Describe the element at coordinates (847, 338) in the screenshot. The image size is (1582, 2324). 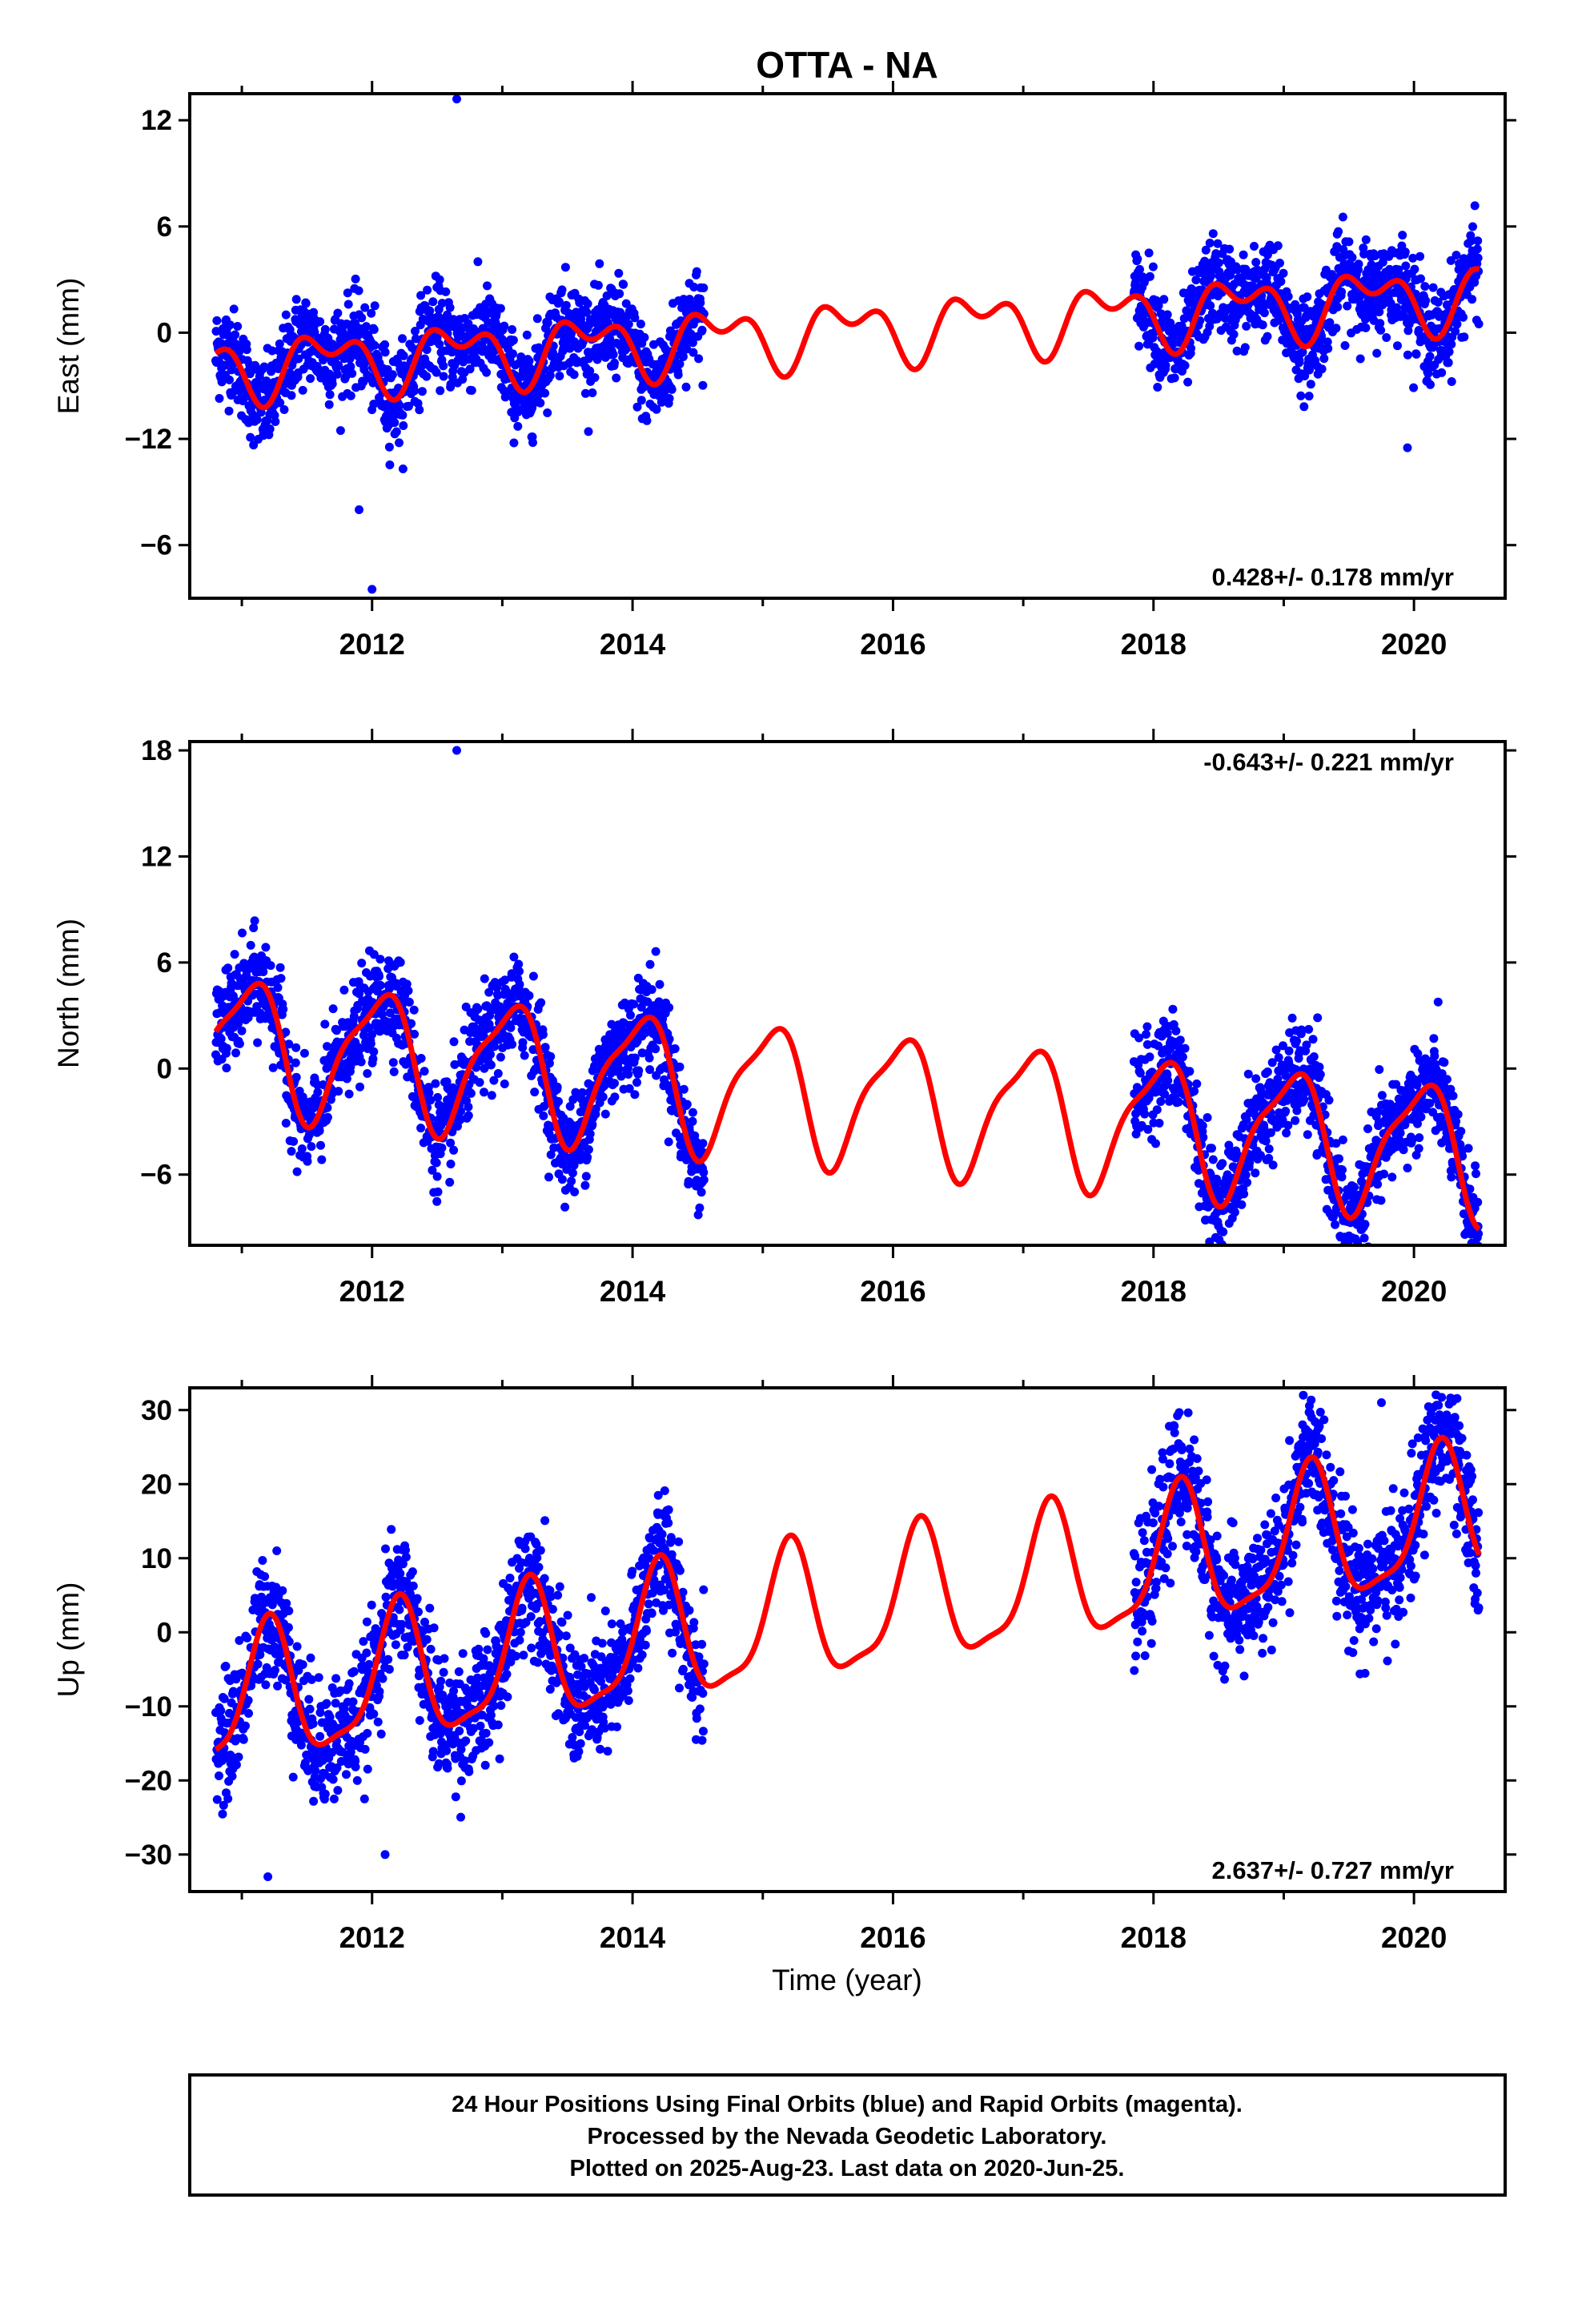
I see `model-curve` at that location.